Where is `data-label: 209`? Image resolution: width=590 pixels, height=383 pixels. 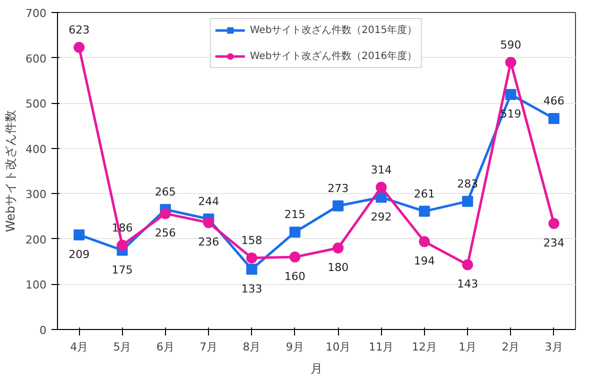
data-label: 209 is located at coordinates (79, 254).